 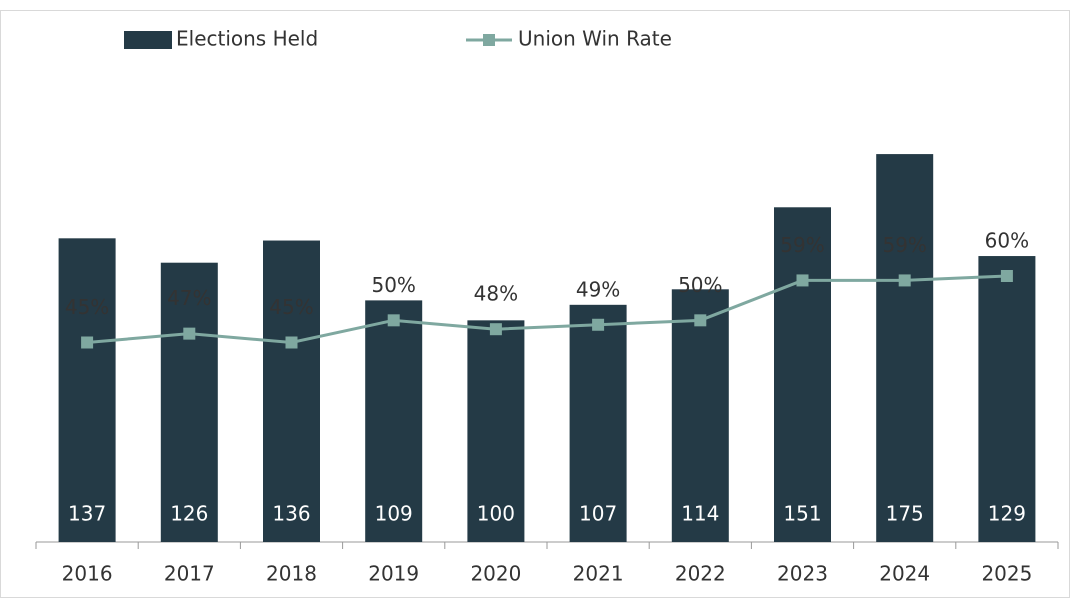 I want to click on bar-label: 109, so click(x=394, y=514).